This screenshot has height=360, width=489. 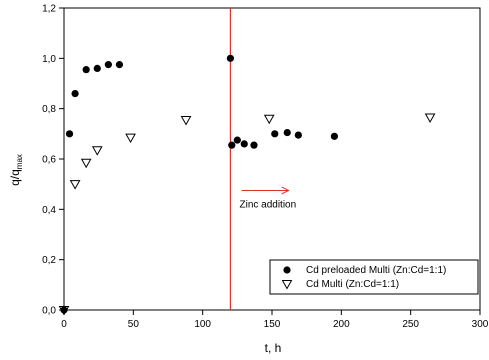 I want to click on y-tick-label: 1,2, so click(x=49, y=9).